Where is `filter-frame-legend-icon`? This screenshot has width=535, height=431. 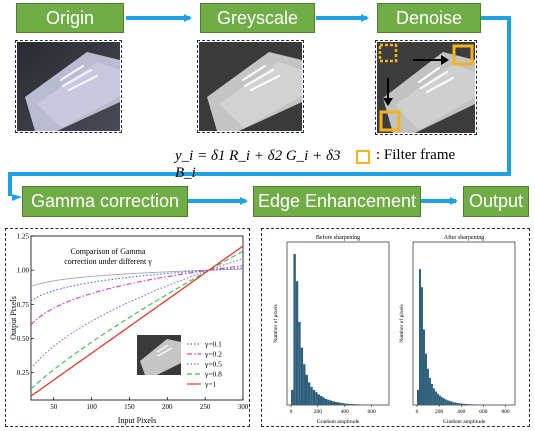 filter-frame-legend-icon is located at coordinates (363, 157).